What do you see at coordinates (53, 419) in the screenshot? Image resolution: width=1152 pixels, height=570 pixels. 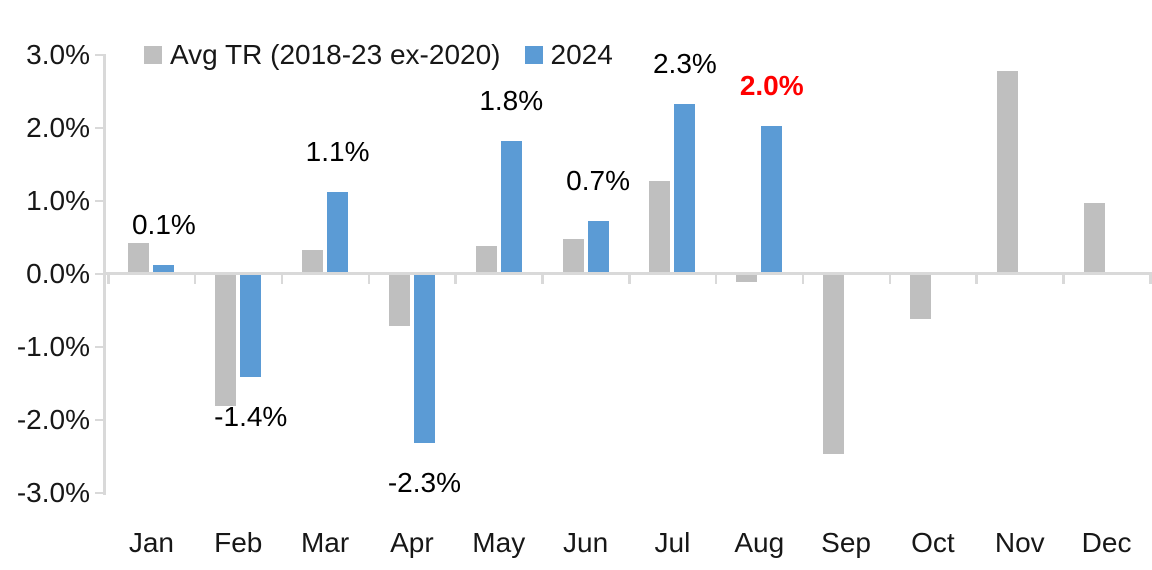 I see `y-axis-label--2.0%: -2.0%` at bounding box center [53, 419].